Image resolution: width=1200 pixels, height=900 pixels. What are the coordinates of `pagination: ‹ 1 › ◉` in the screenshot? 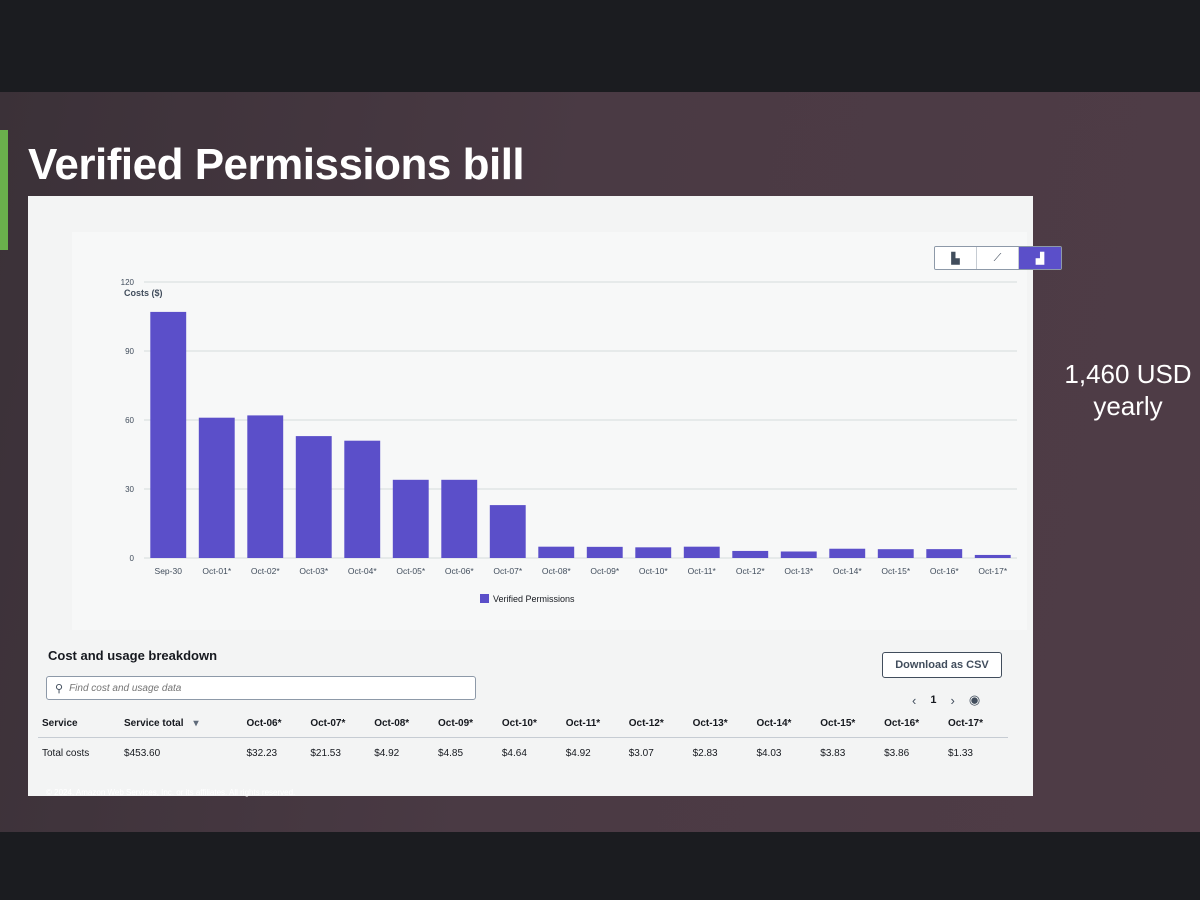 It's located at (946, 700).